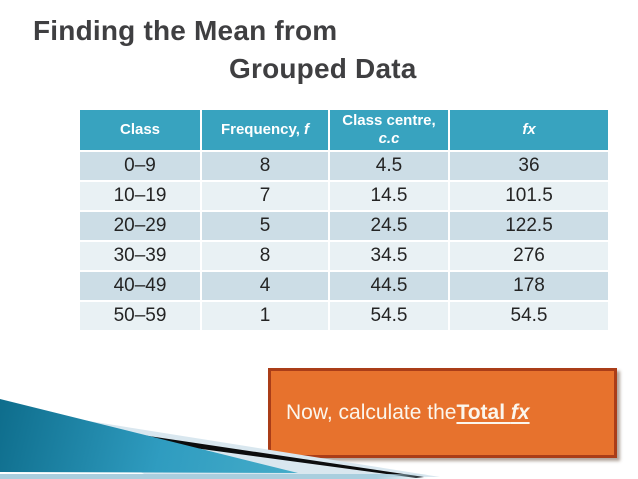  I want to click on cell-frequency: 1, so click(265, 316).